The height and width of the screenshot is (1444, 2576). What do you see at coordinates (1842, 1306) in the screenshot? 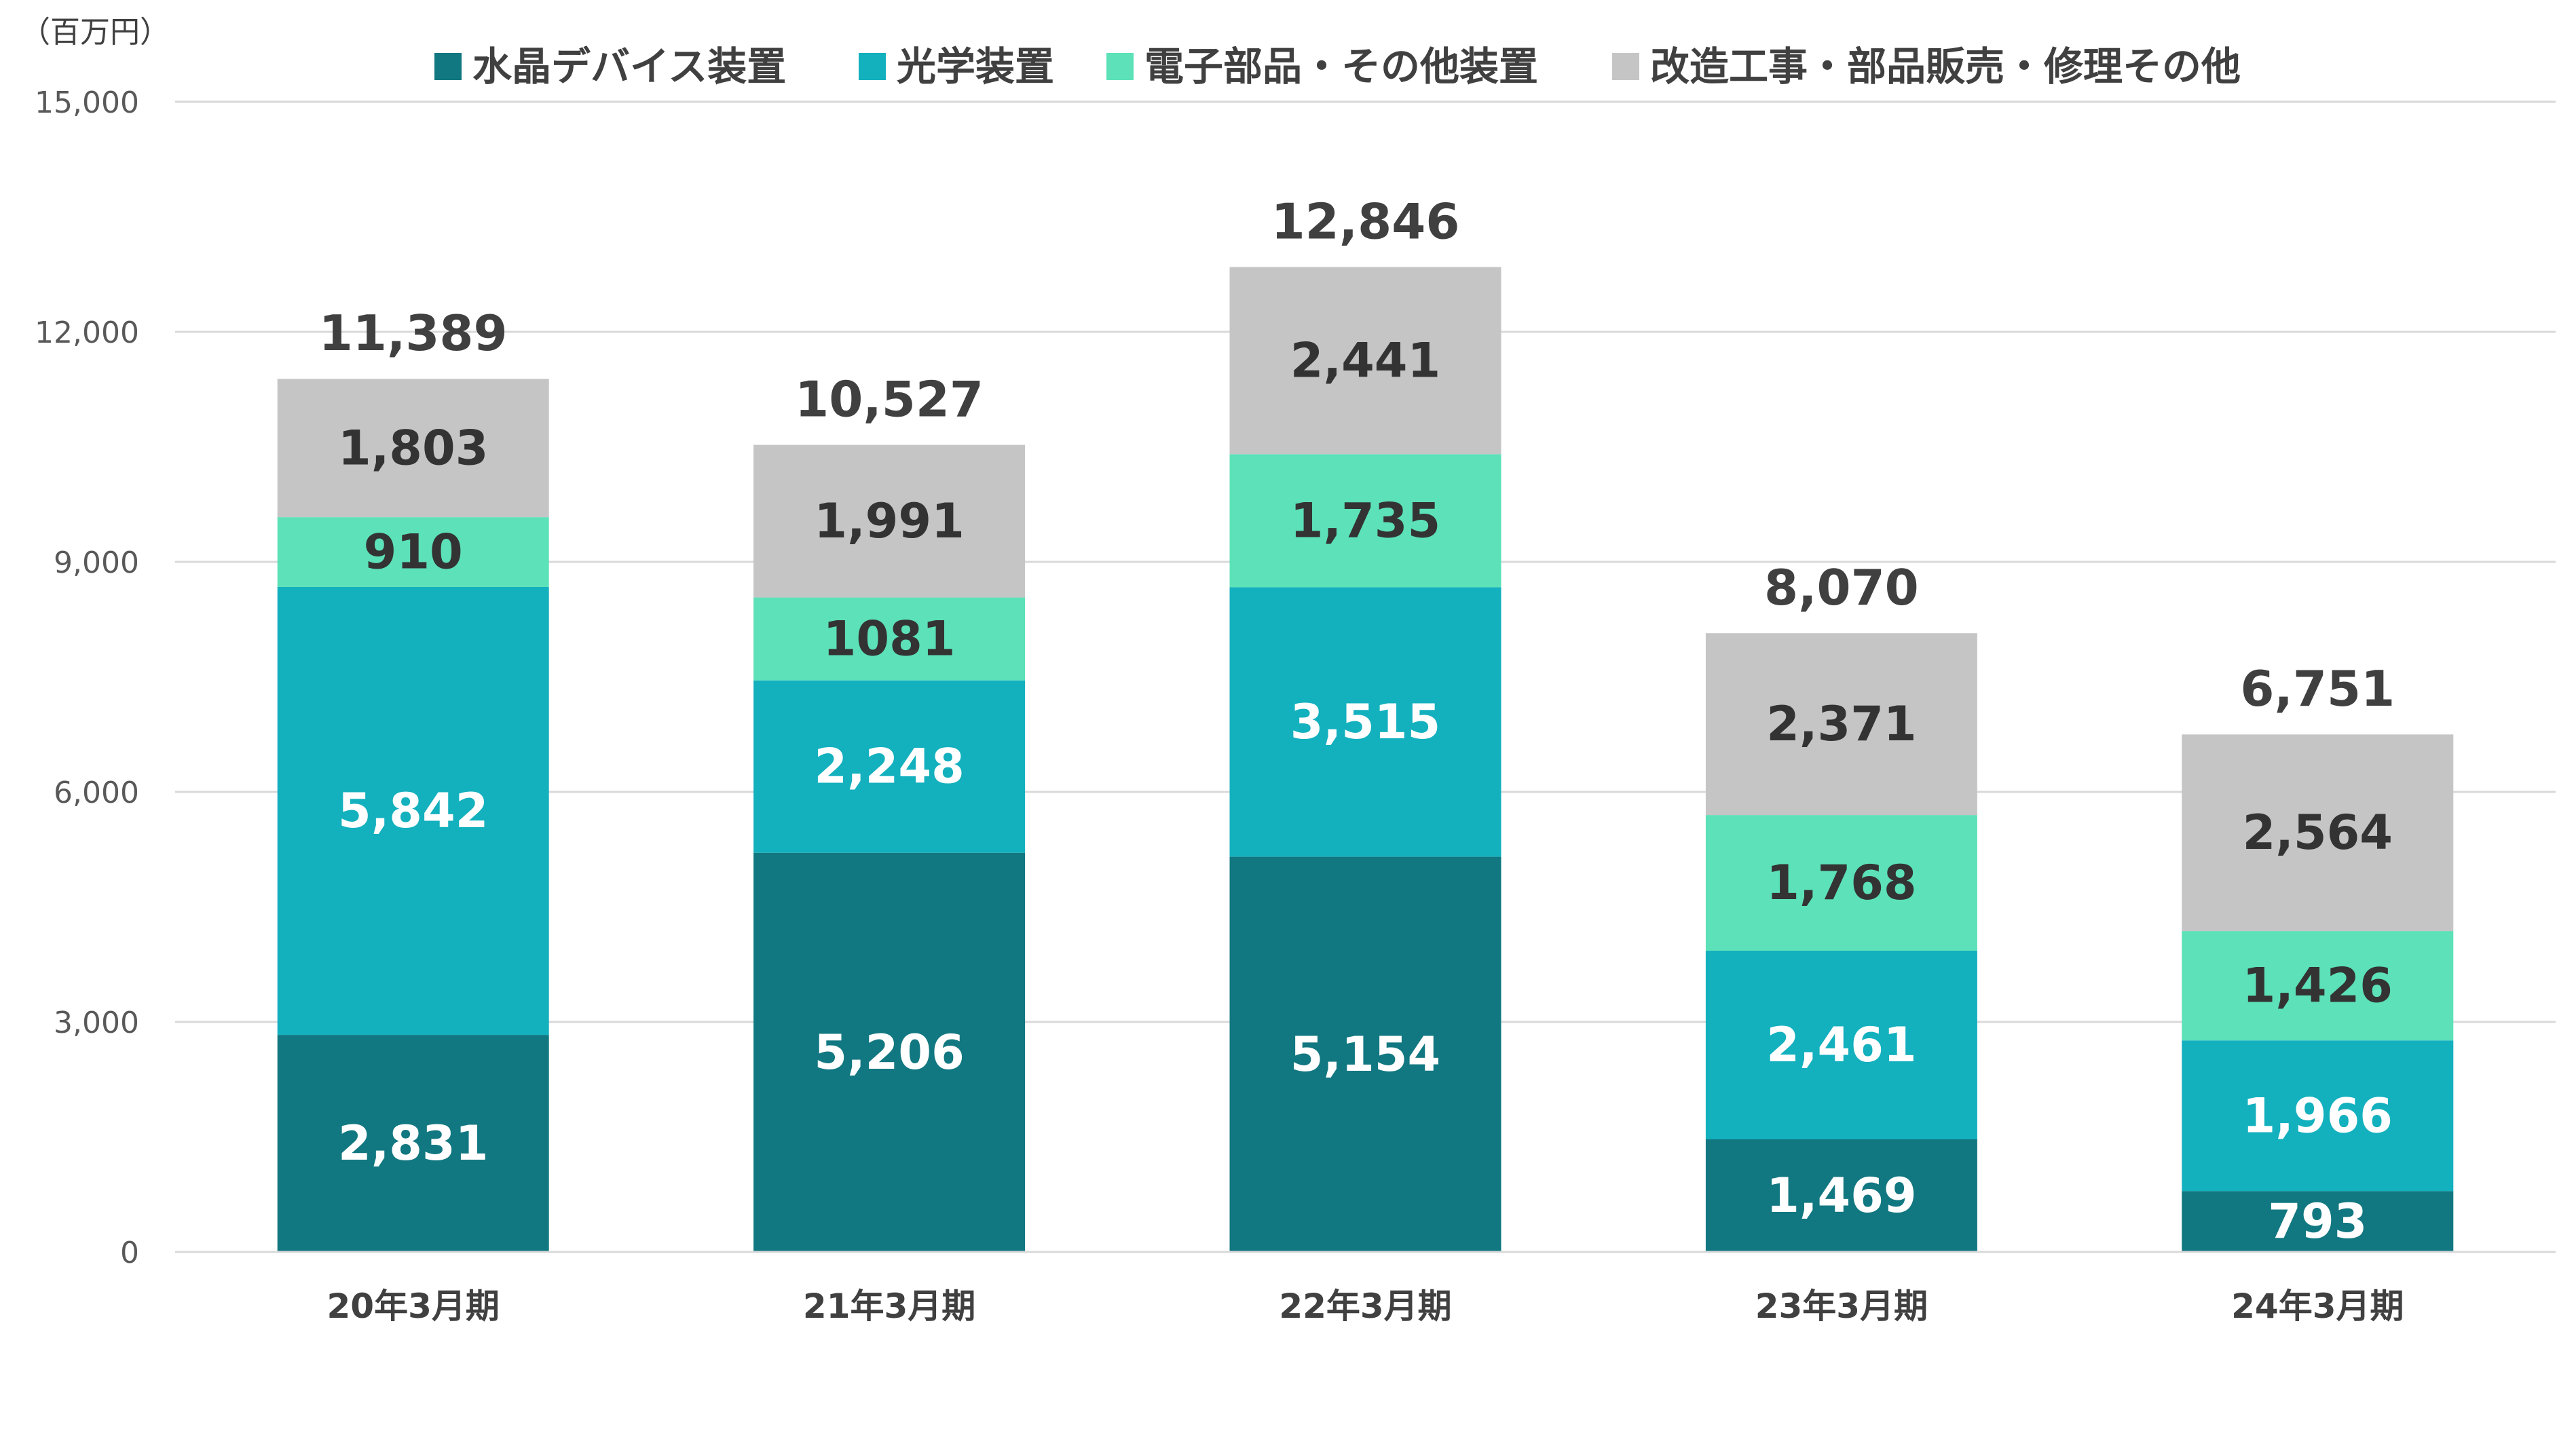
I see `x-tick-label: 23年3月期` at bounding box center [1842, 1306].